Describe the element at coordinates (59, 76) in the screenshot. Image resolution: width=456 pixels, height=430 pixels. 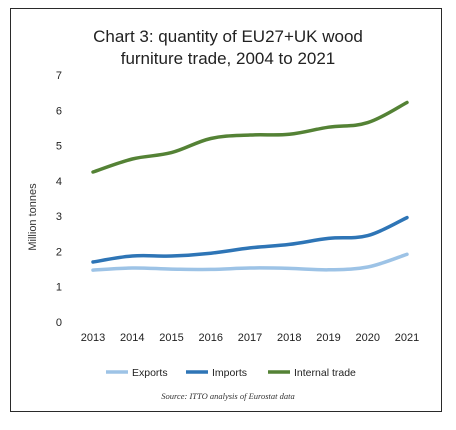
I see `y-tick-label: 7` at that location.